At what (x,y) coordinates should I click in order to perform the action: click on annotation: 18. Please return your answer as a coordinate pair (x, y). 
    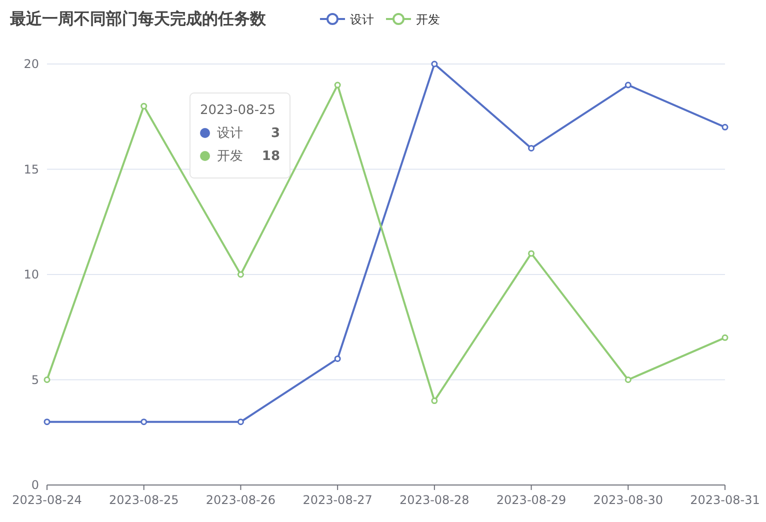
    Looking at the image, I should click on (271, 156).